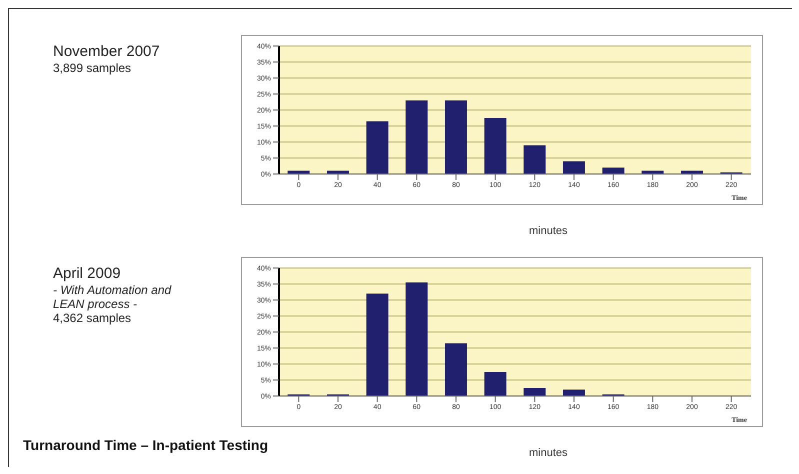  What do you see at coordinates (145, 445) in the screenshot?
I see `text: Turnaround Time – In-patient Testing` at bounding box center [145, 445].